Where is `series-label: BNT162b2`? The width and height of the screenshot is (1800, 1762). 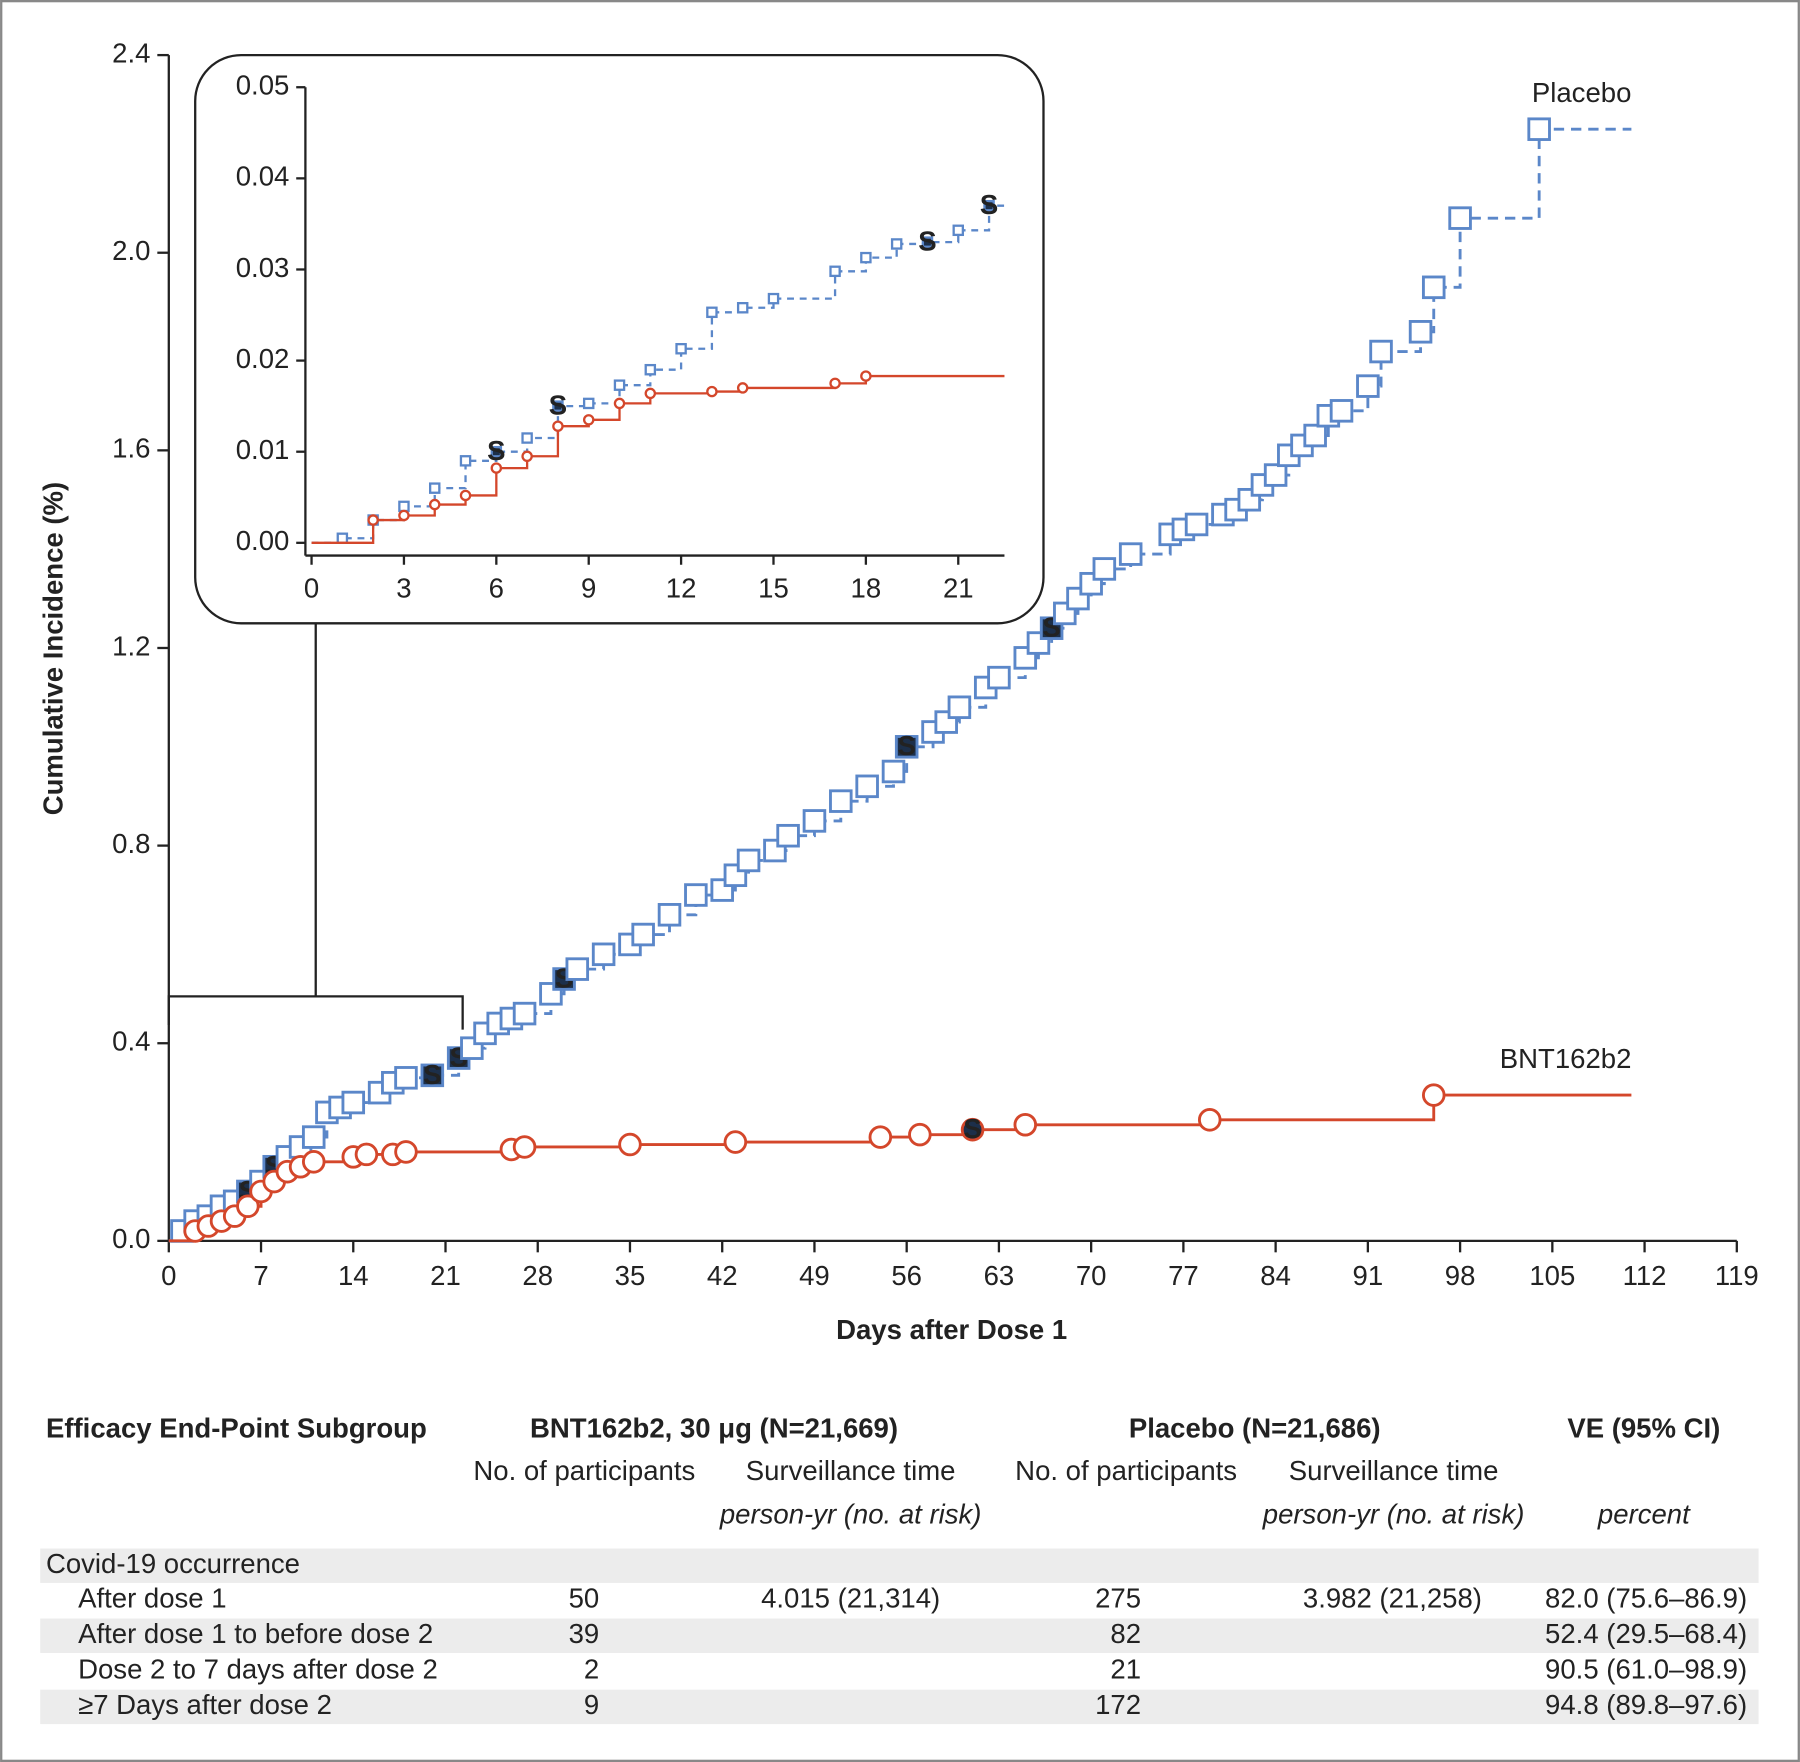
series-label: BNT162b2 is located at coordinates (1566, 1058).